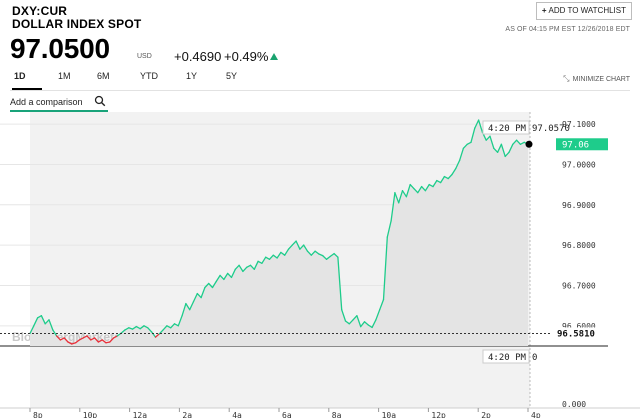  What do you see at coordinates (60, 48) in the screenshot?
I see `last-price: 97.0500` at bounding box center [60, 48].